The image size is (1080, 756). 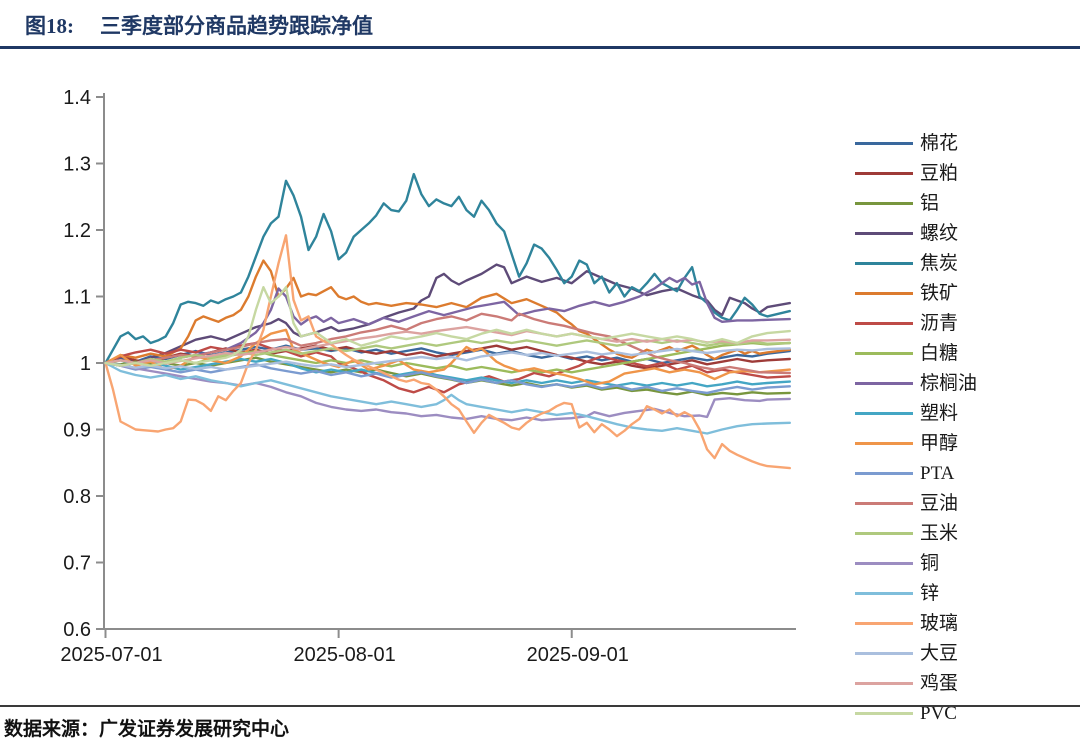 I want to click on legend-item: 玻璃, so click(x=966, y=623).